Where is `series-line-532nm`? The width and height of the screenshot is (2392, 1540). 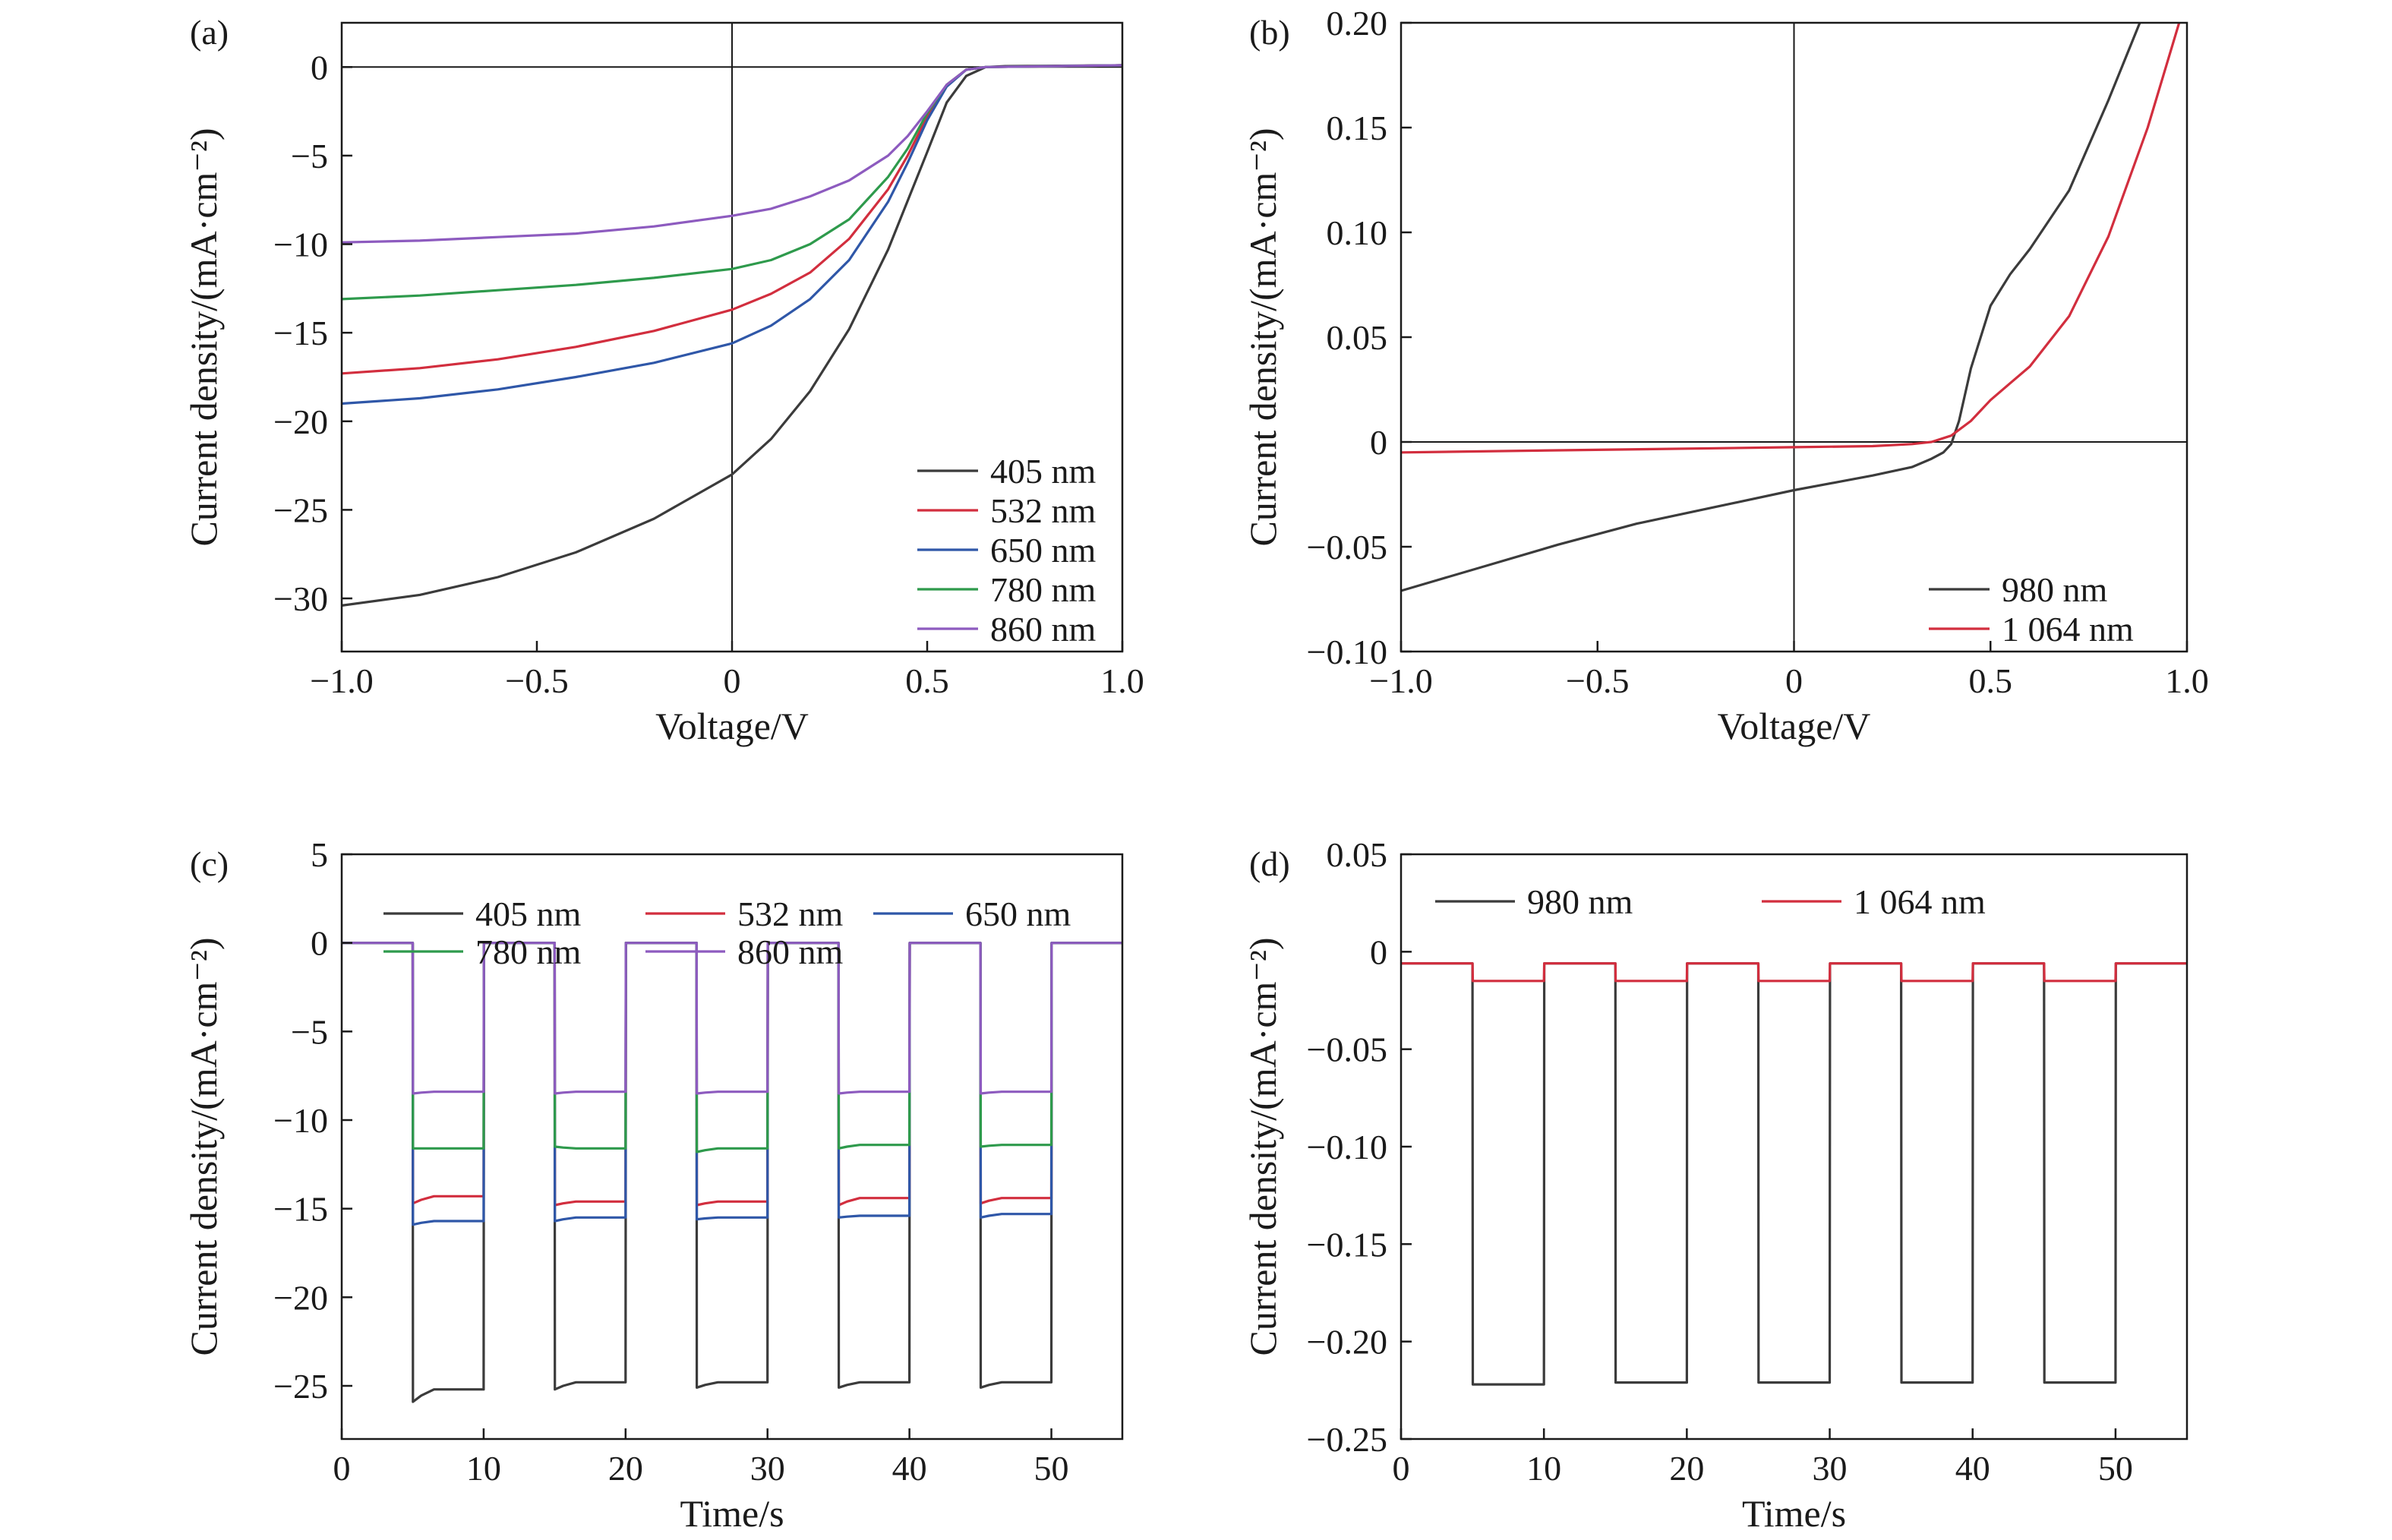
series-line-532nm is located at coordinates (732, 1074).